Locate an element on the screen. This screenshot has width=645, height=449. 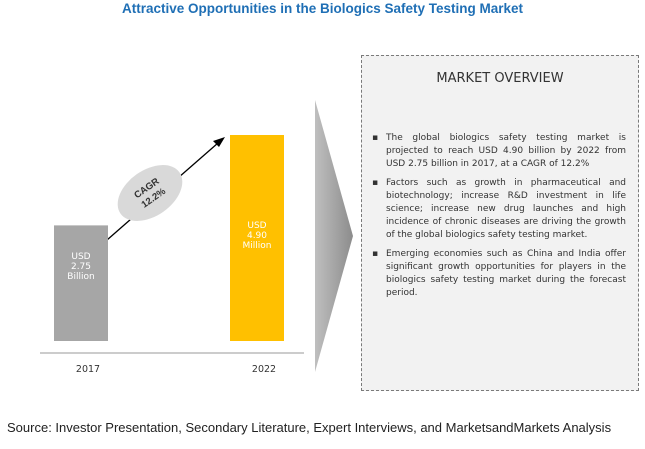
bar-value-text: 2.75 is located at coordinates (81, 267).